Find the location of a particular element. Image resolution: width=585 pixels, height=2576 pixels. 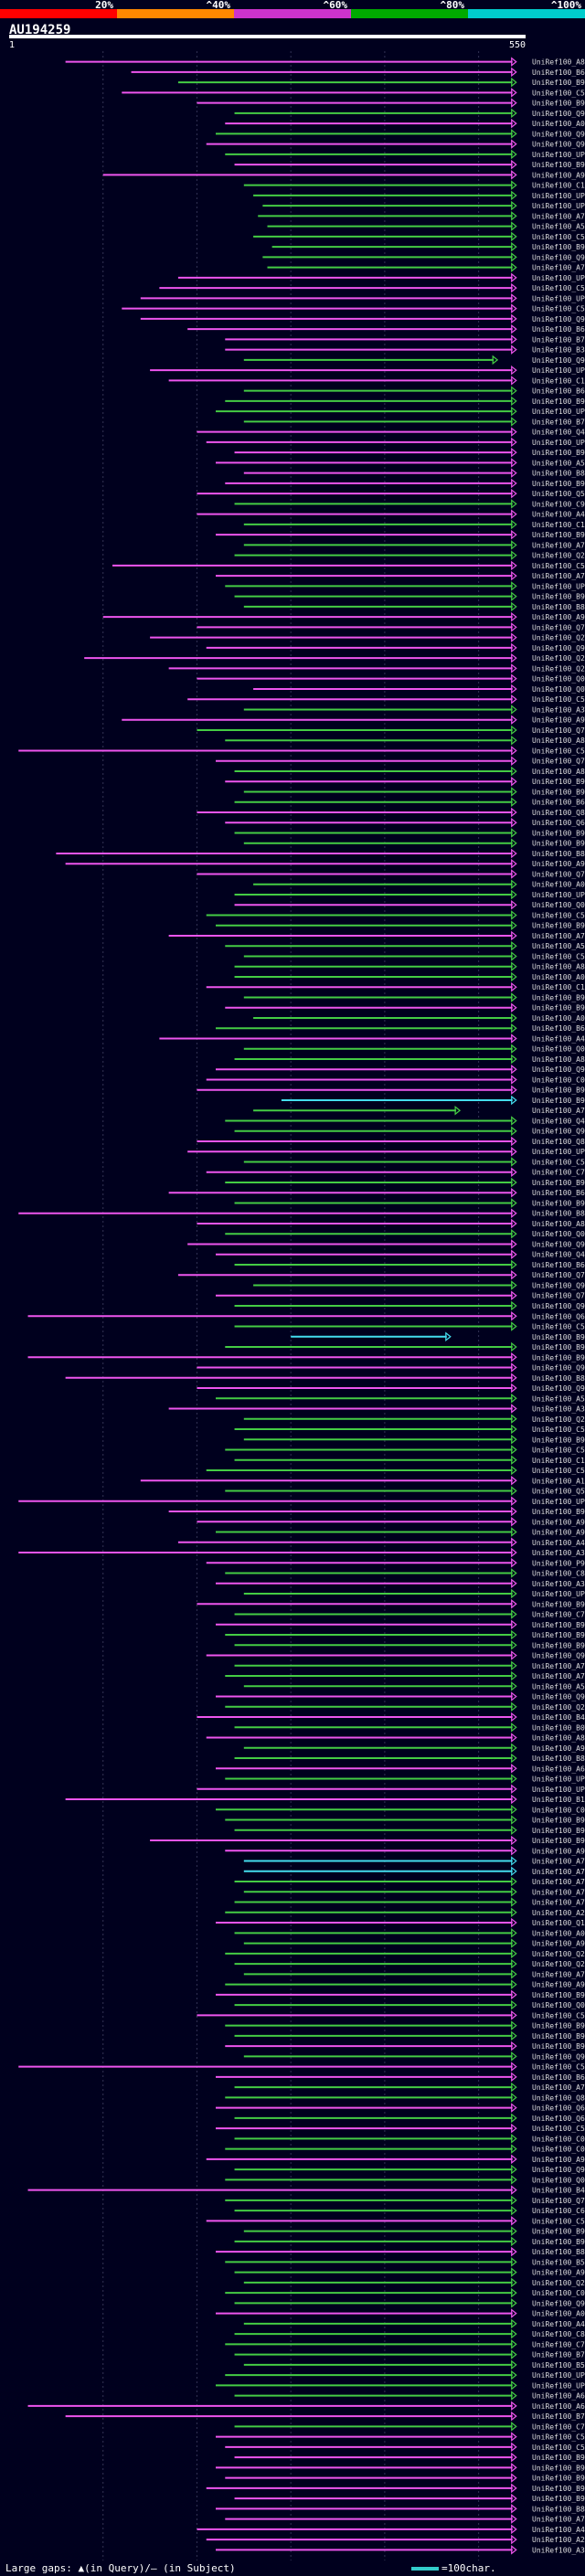

hit-row: UniRef100_B9RIF1 is located at coordinates (433, 1100).